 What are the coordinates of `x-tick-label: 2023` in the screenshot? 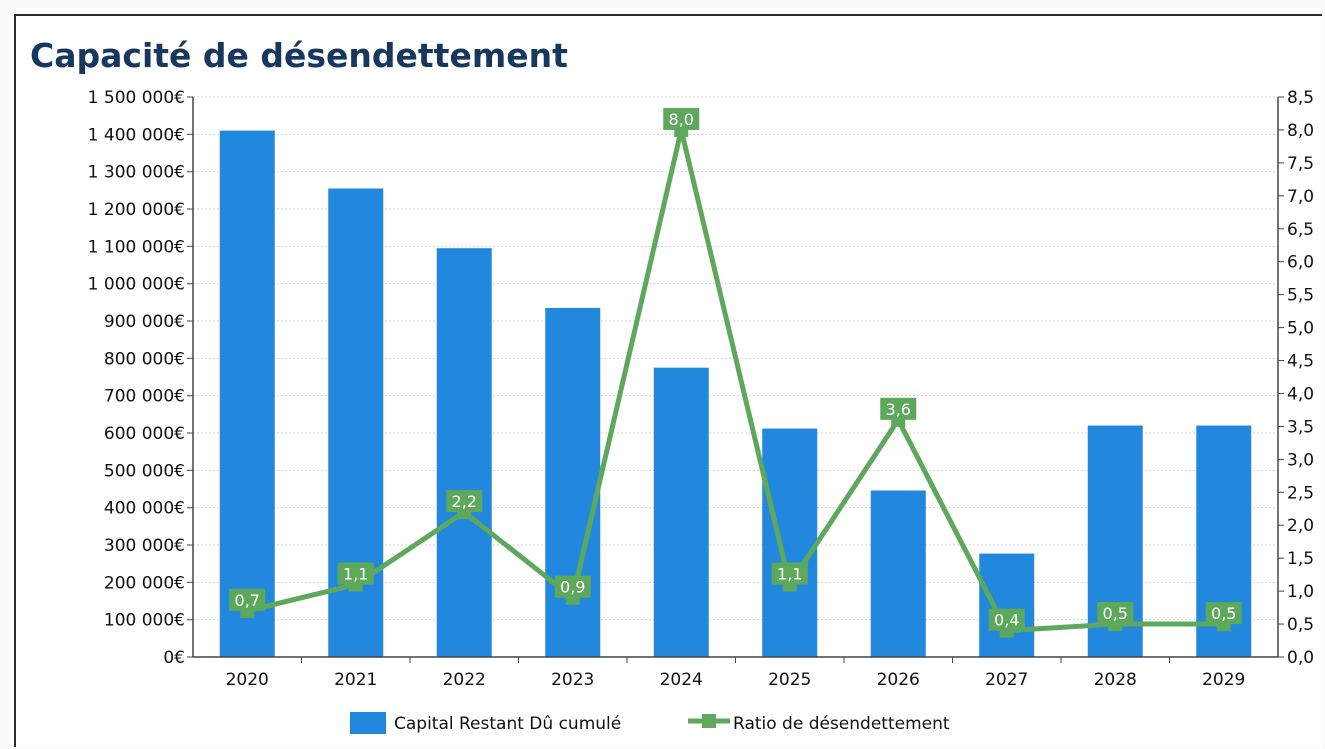 It's located at (572, 680).